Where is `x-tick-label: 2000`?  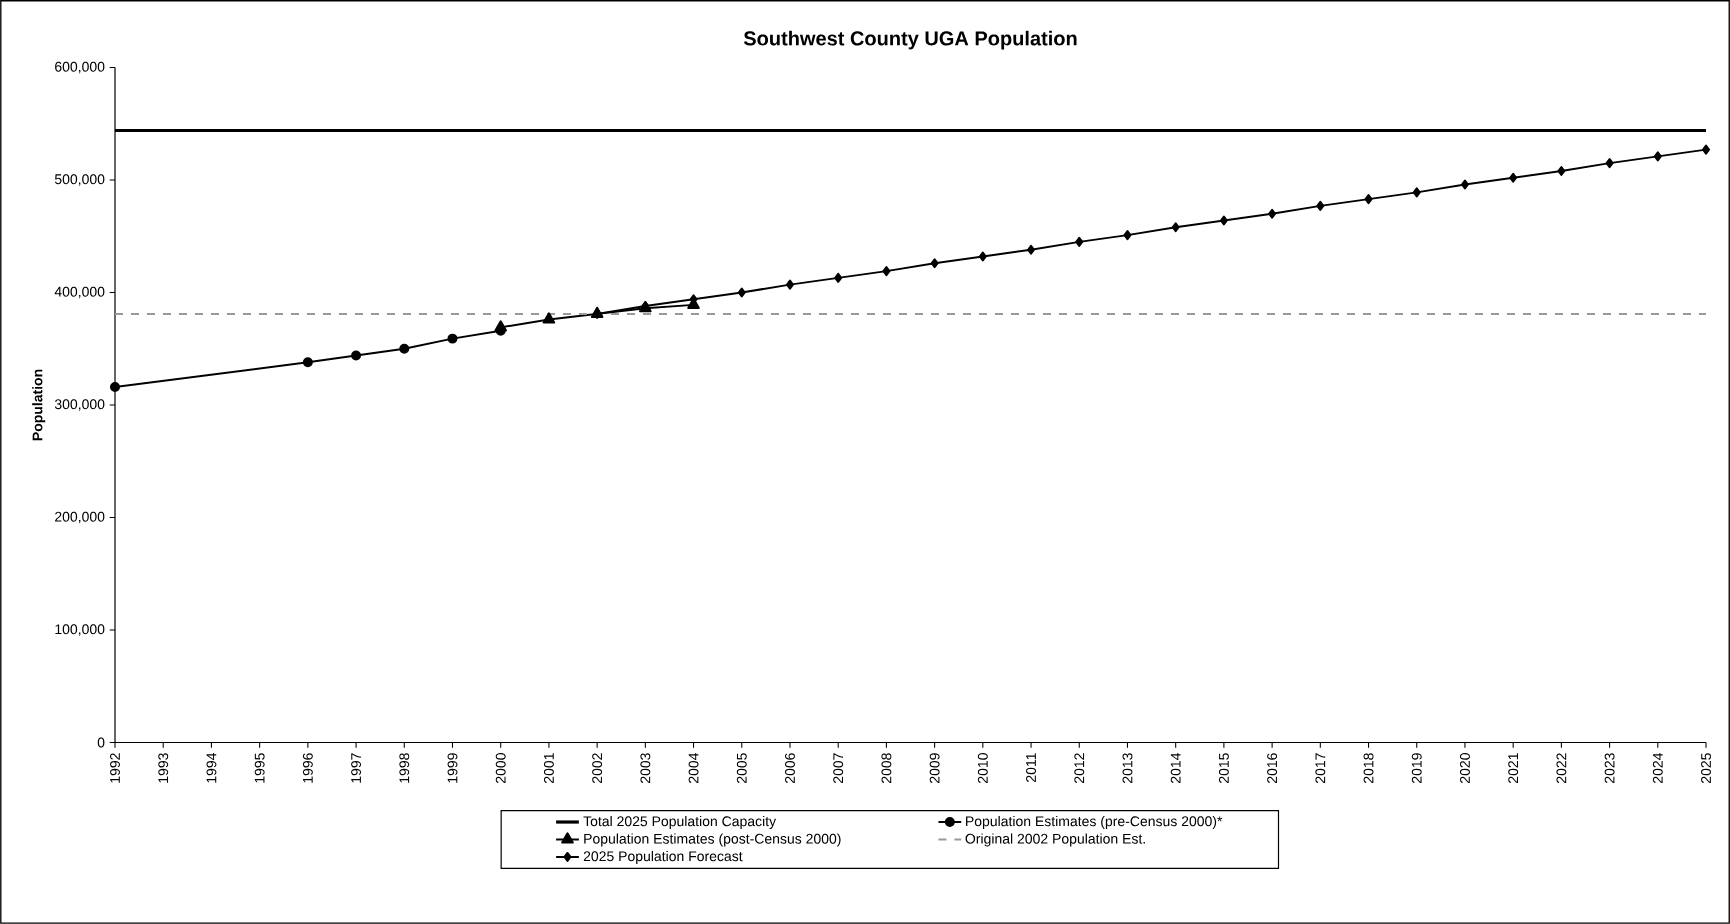
x-tick-label: 2000 is located at coordinates (500, 768).